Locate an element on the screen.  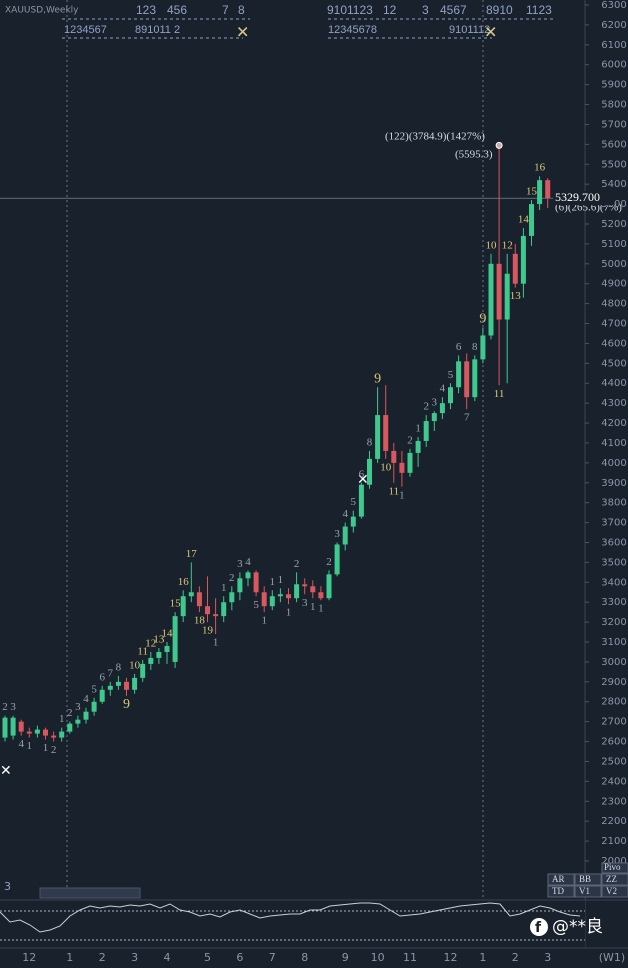
count-label: 16 is located at coordinates (184, 582).